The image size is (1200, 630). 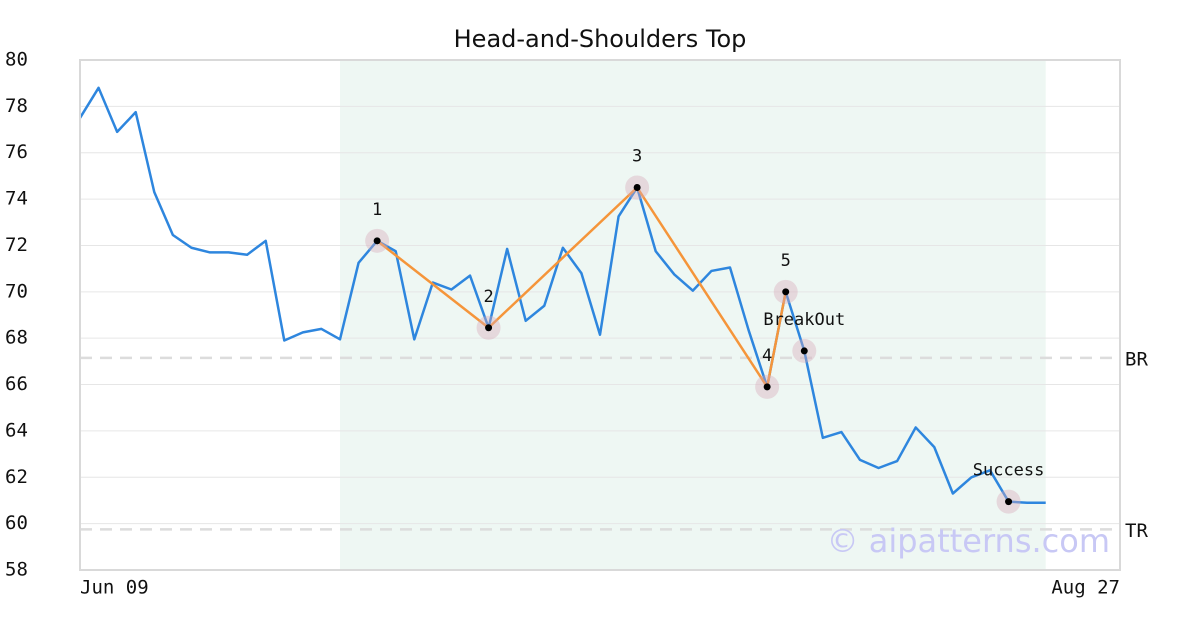 I want to click on y-tick-label: 70, so click(x=16, y=291).